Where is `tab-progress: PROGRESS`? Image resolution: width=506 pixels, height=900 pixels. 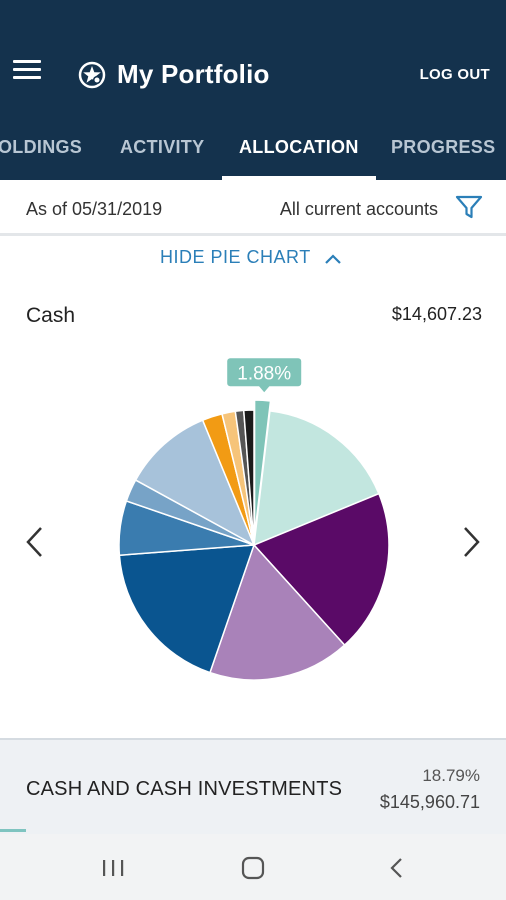 tab-progress: PROGRESS is located at coordinates (443, 147).